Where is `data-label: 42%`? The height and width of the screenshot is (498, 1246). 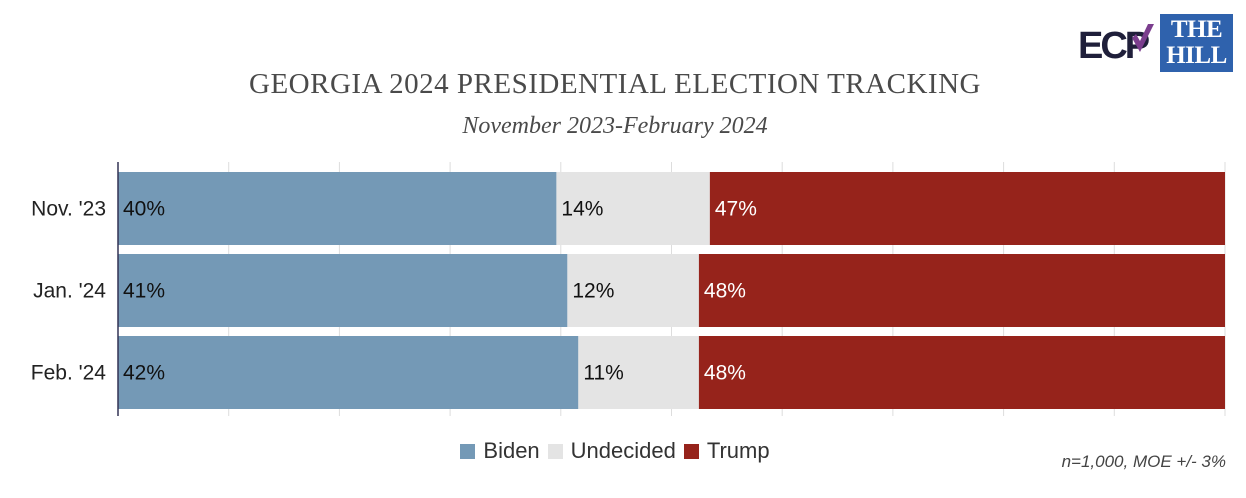 data-label: 42% is located at coordinates (144, 373).